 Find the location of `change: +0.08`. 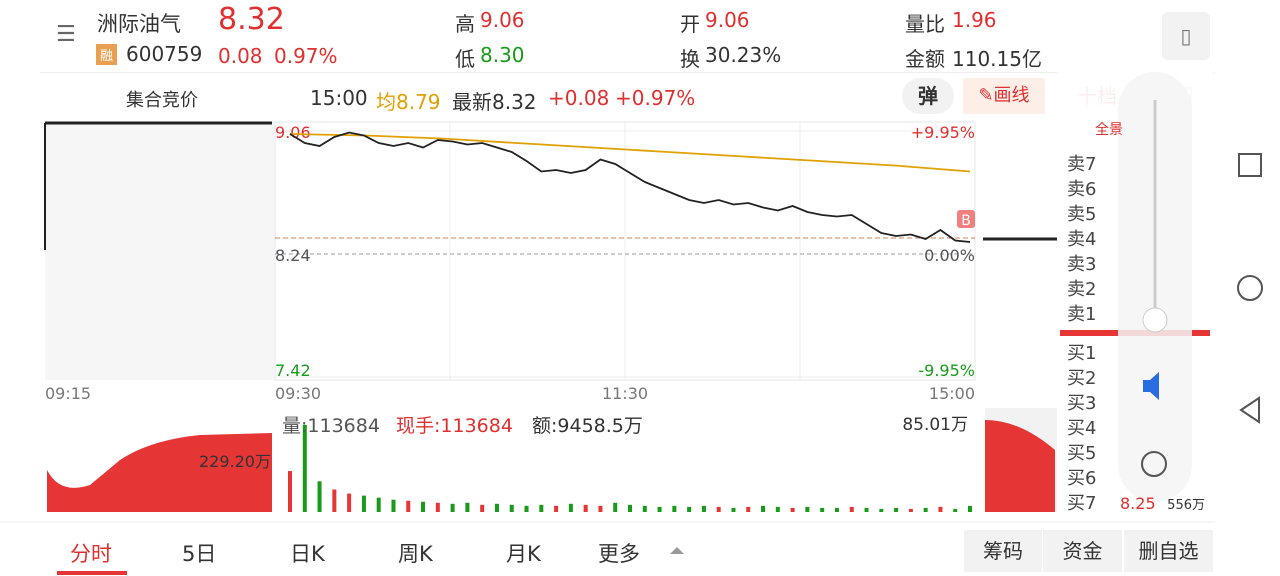

change: +0.08 is located at coordinates (579, 98).